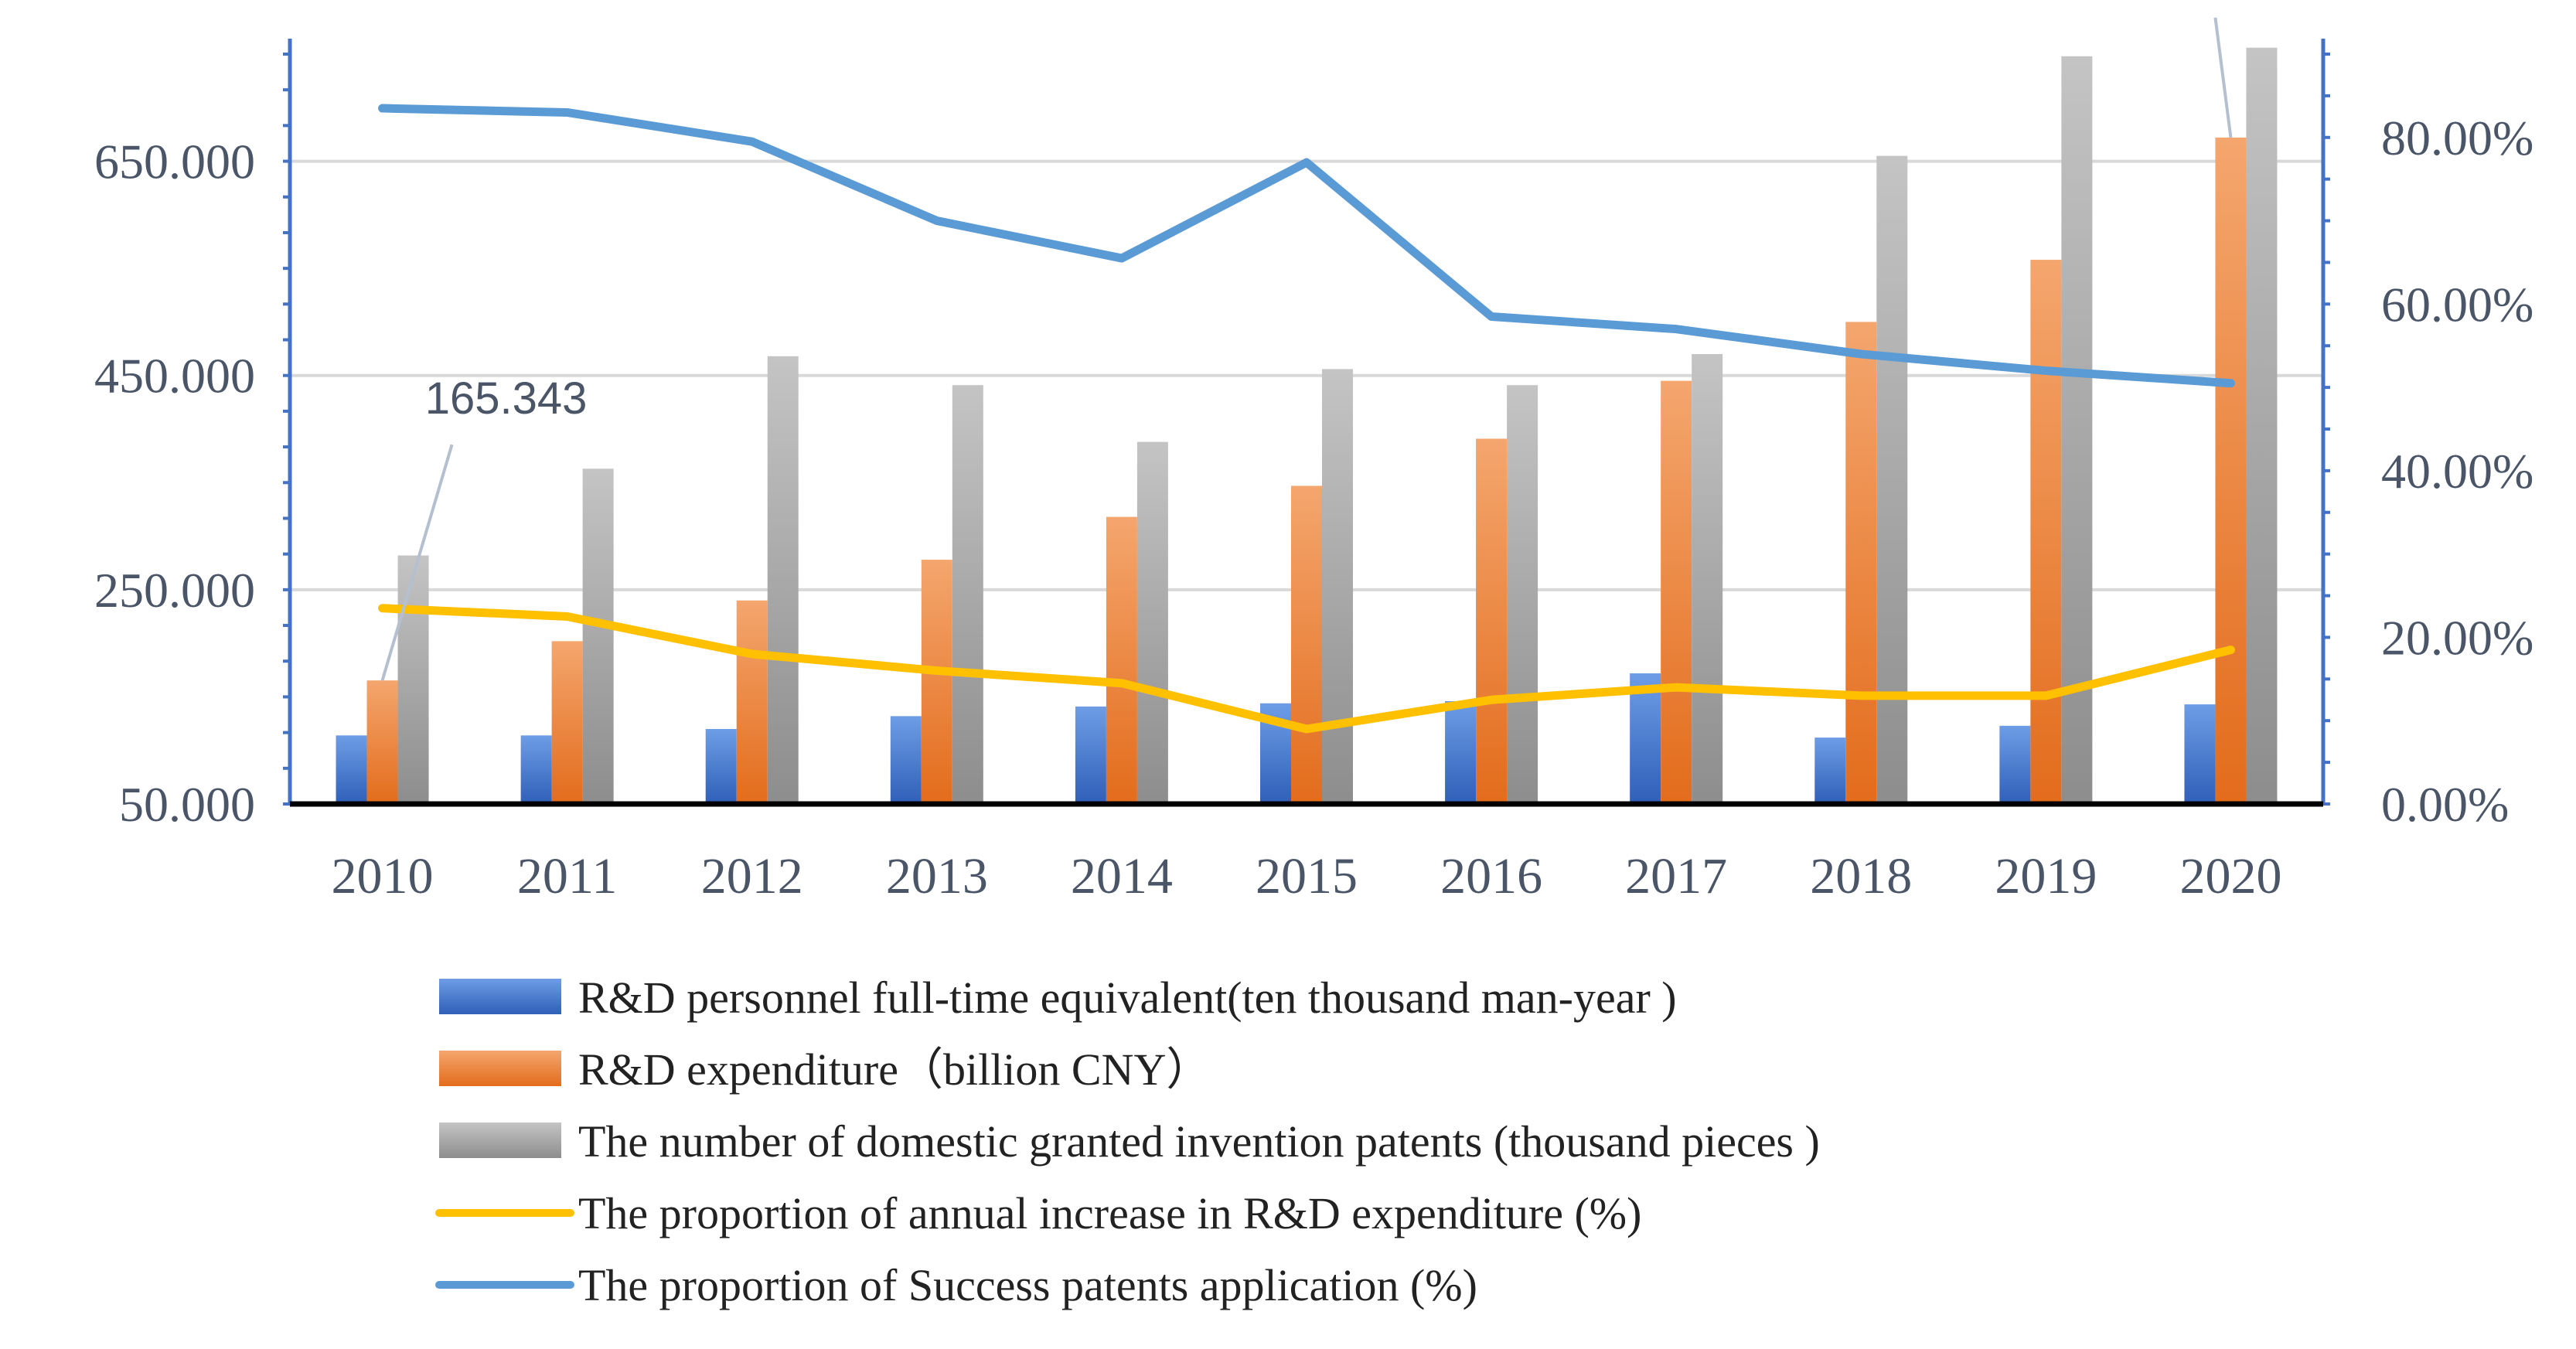 The height and width of the screenshot is (1349, 2576). What do you see at coordinates (1337, 586) in the screenshot?
I see `bar-2-2015` at bounding box center [1337, 586].